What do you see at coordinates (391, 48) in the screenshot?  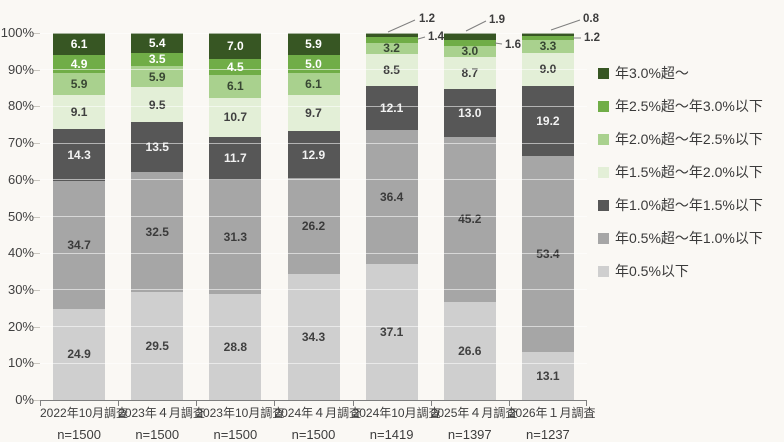 I see `segment-value-label: 3.2` at bounding box center [391, 48].